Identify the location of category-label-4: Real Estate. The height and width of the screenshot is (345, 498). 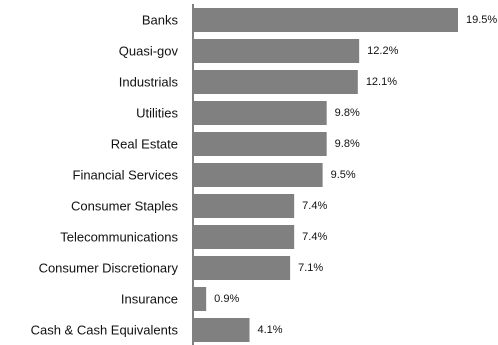
(144, 144).